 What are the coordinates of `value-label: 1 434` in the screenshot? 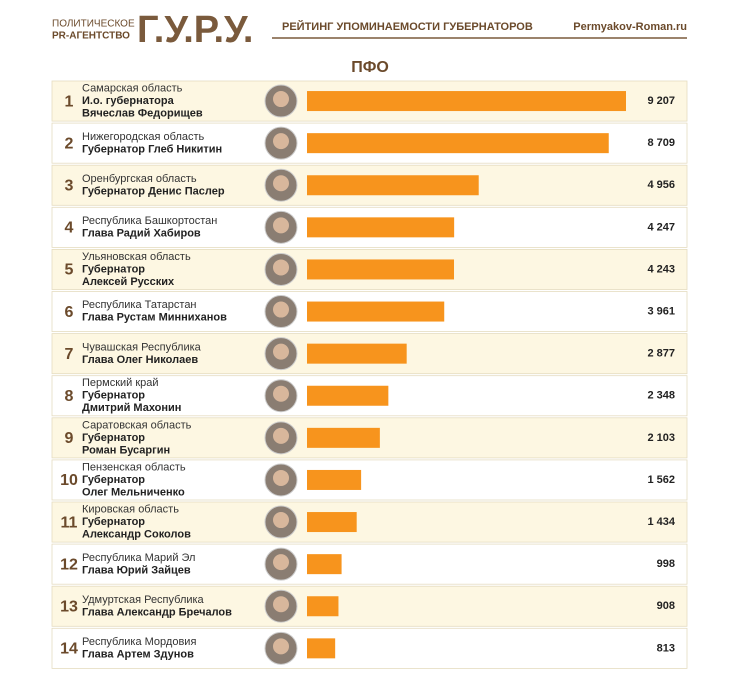 It's located at (661, 522).